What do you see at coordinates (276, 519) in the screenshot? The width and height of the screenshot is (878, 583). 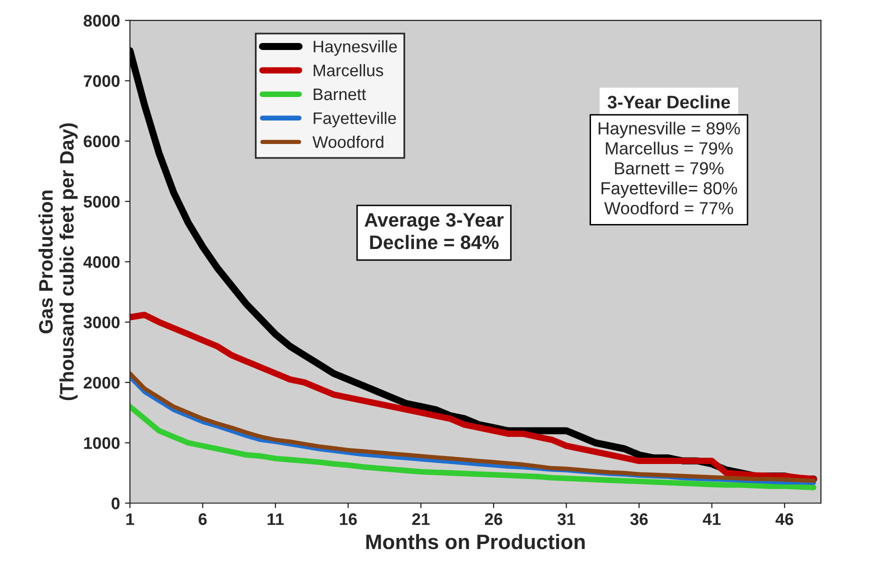 I see `x-tick-label: 11` at bounding box center [276, 519].